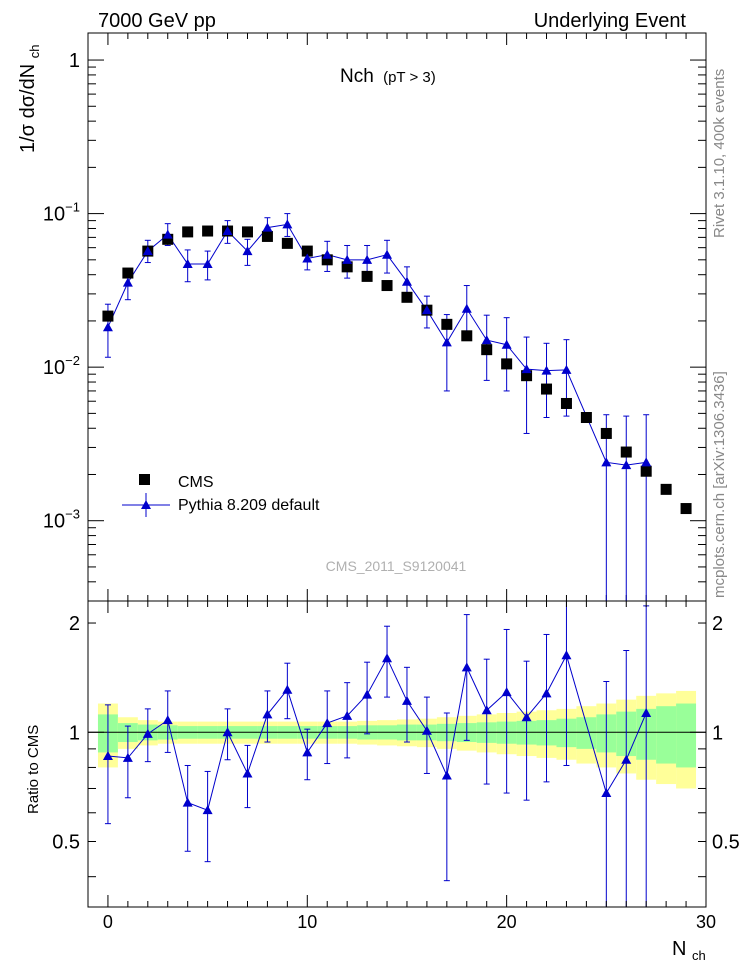 Image resolution: width=746 pixels, height=972 pixels. What do you see at coordinates (307, 922) in the screenshot?
I see `x-tick-label: 10` at bounding box center [307, 922].